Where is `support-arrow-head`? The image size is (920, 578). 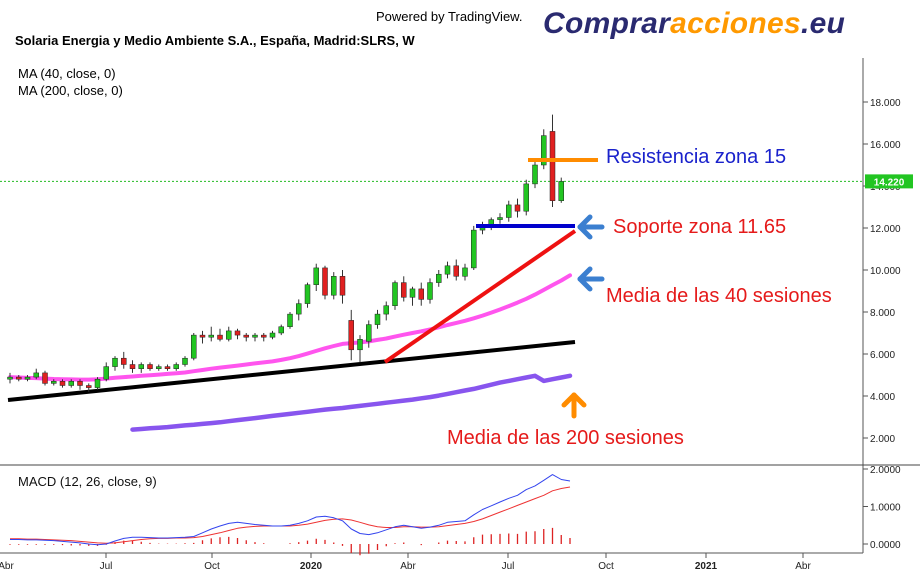
support-arrow-head is located at coordinates (585, 227).